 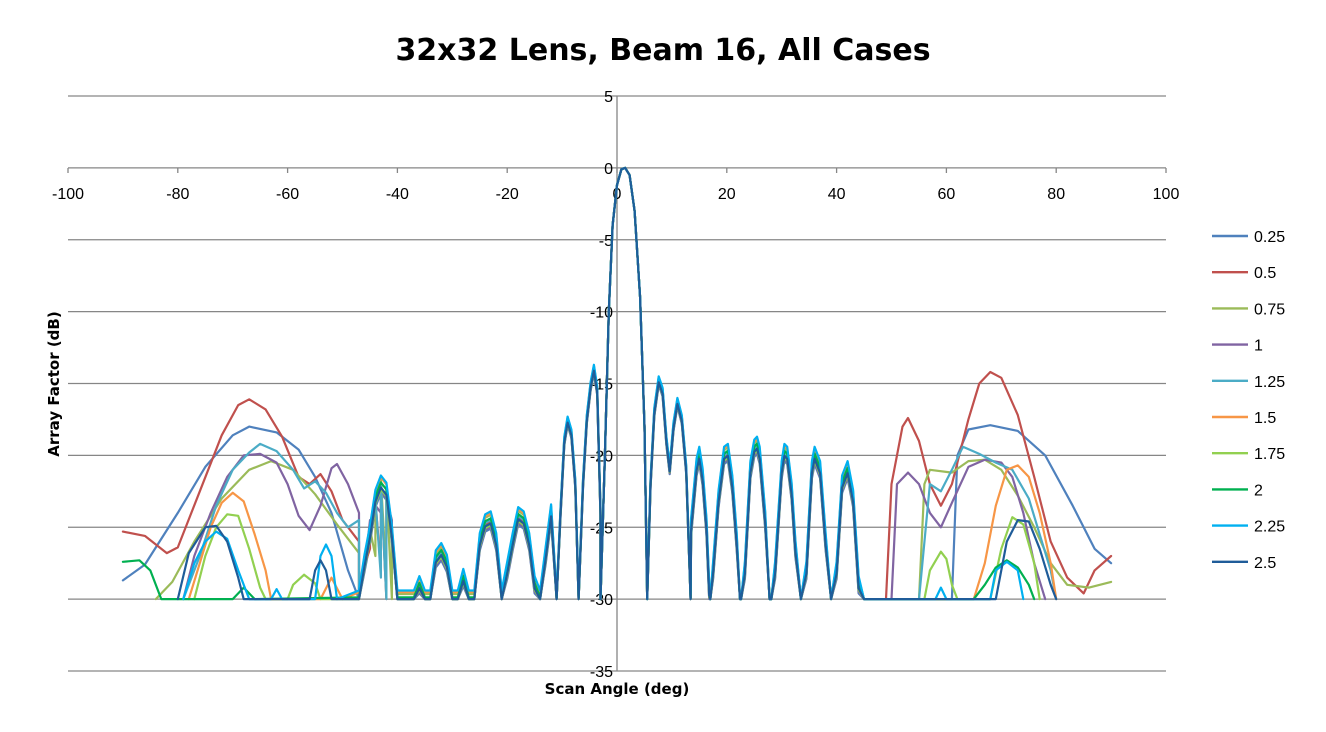 What do you see at coordinates (601, 456) in the screenshot?
I see `y-tick-label: -20` at bounding box center [601, 456].